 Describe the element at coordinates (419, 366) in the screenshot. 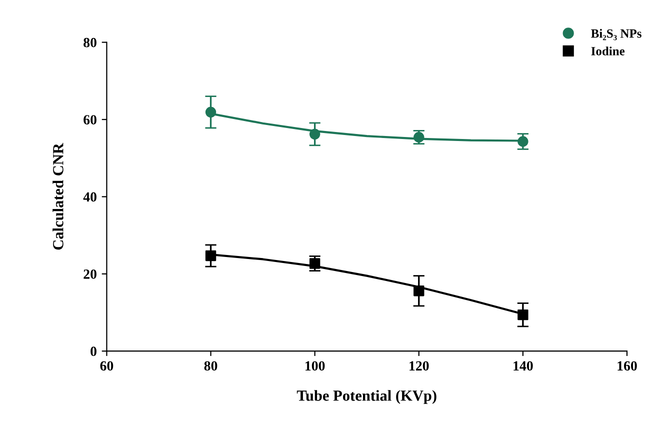

I see `x-tick-label: 120` at that location.